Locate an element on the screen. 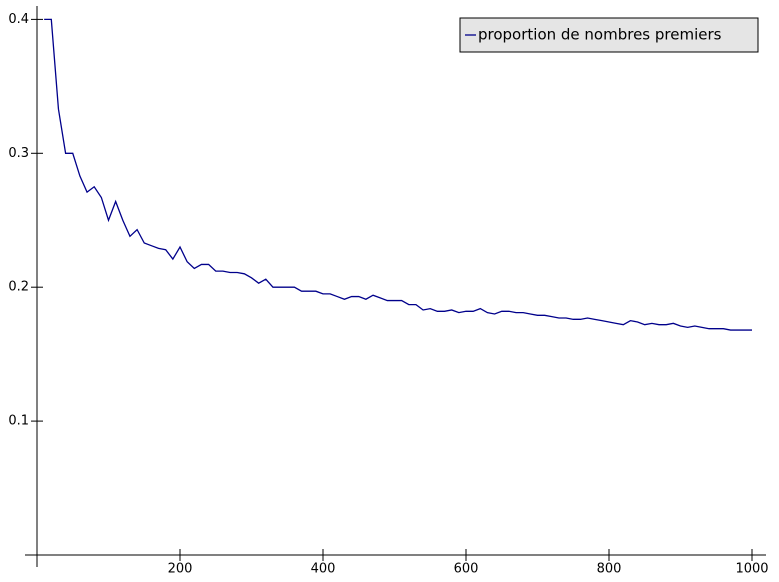  x-tick-label: 600 is located at coordinates (466, 569).